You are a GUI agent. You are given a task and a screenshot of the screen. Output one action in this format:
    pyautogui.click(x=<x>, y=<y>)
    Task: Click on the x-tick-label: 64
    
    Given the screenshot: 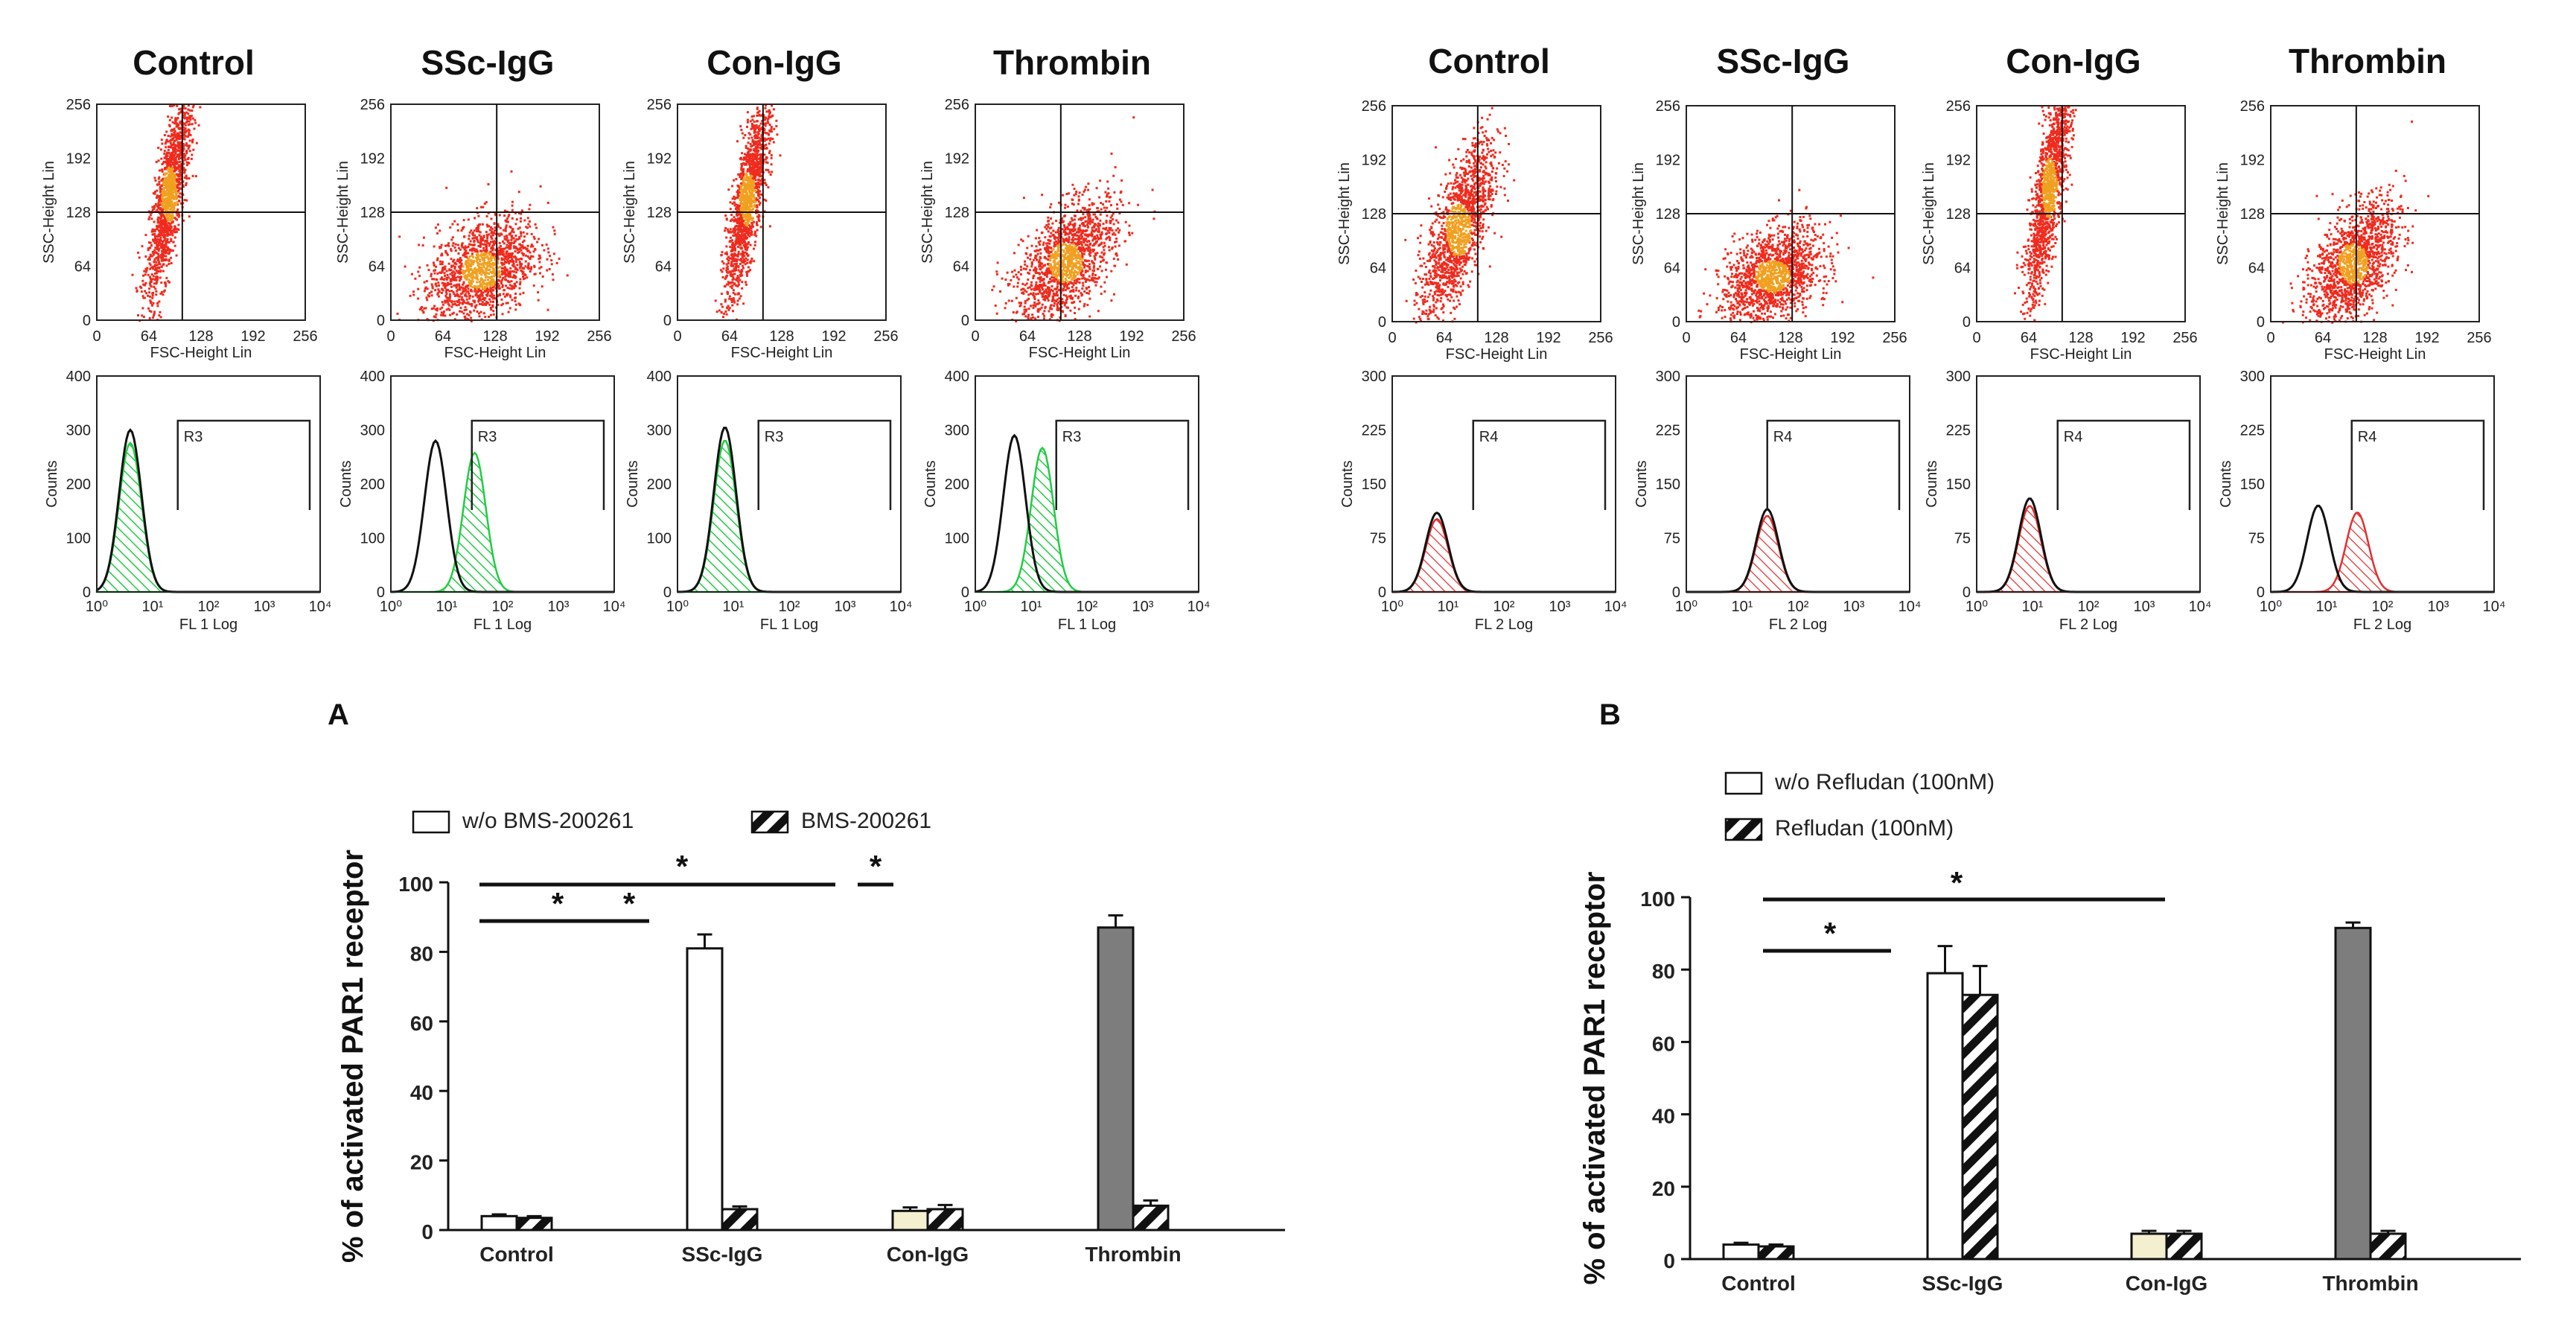 What is the action you would take?
    pyautogui.click(x=729, y=336)
    